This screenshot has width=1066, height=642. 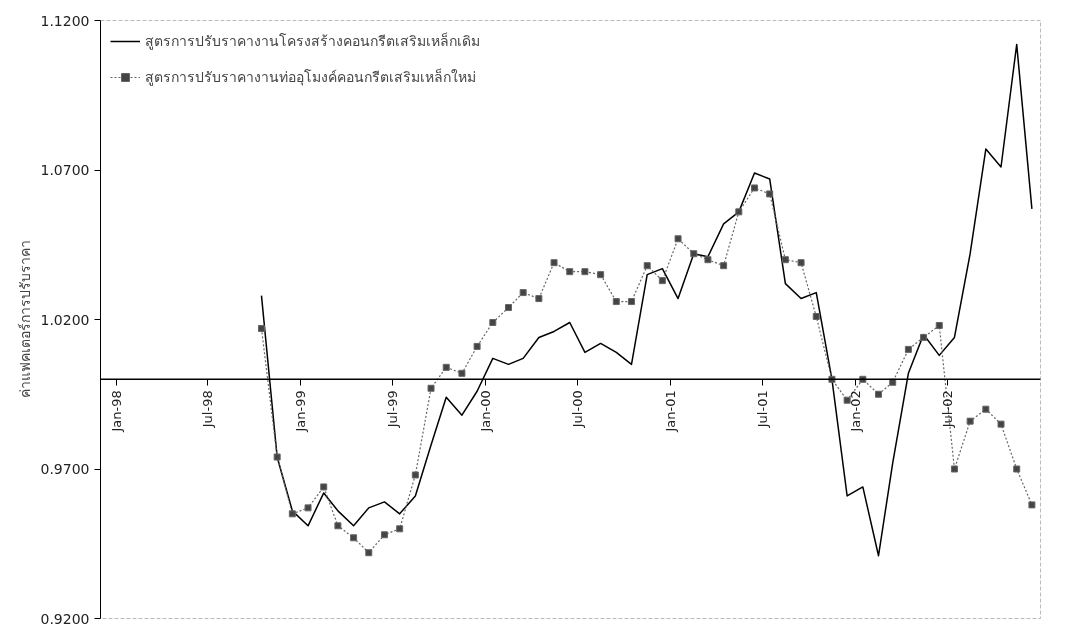 I want to click on legend-label: สูตรการปรับราคางานท่ออุโมงค์คอนกรีตเสริมเหล็กใหม่, so click(x=310, y=77).